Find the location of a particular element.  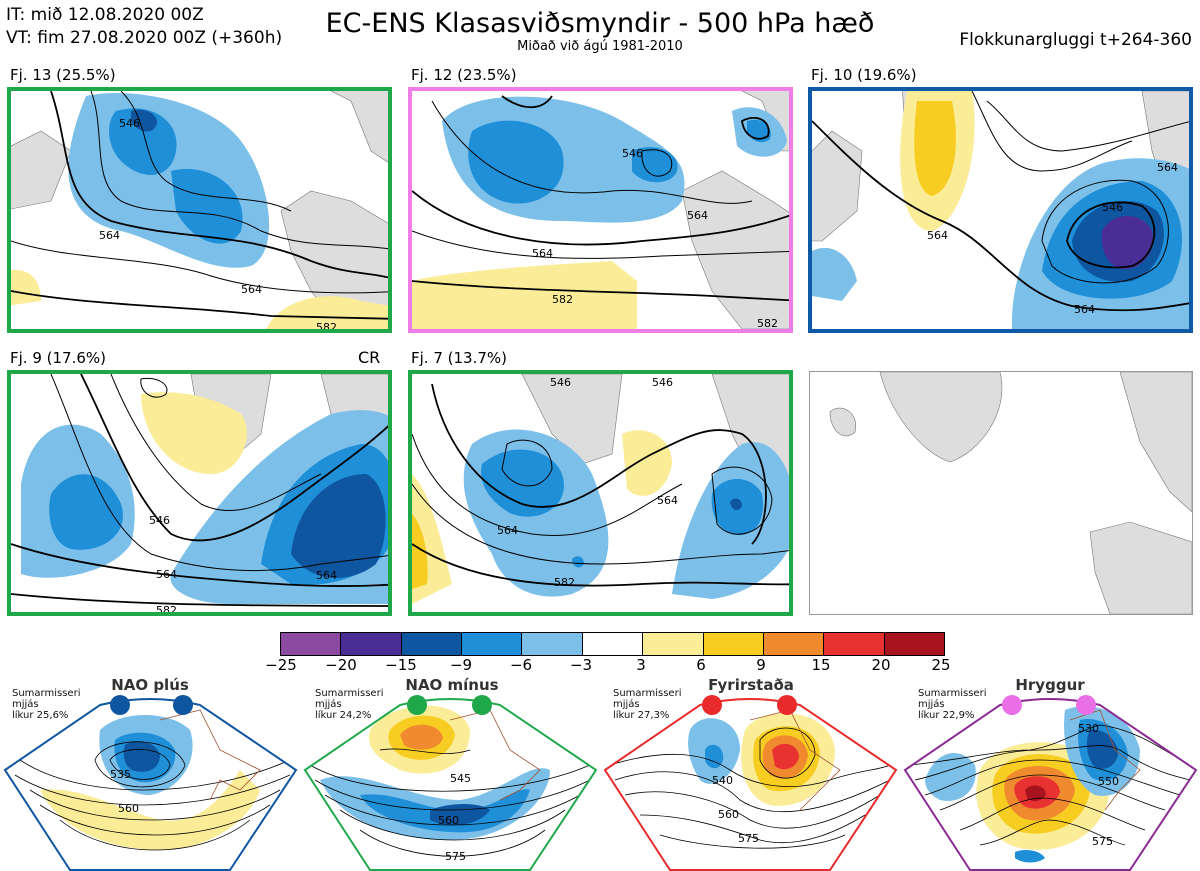

regime-title-nao-plus: NAO plús is located at coordinates (150, 685).